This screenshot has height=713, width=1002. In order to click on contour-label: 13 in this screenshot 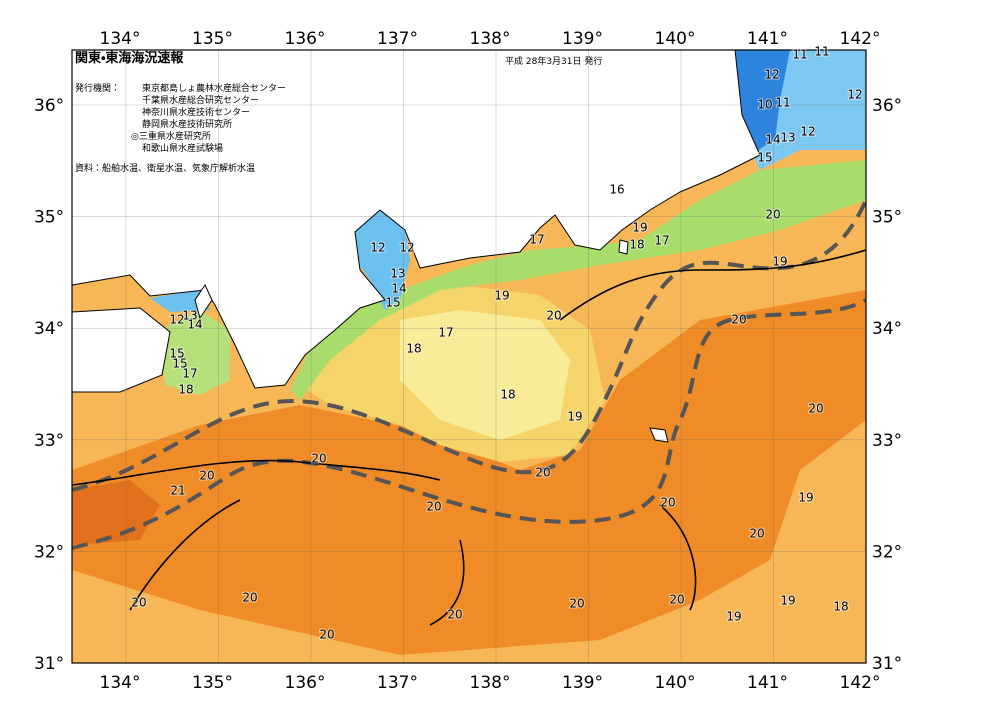, I will do `click(787, 138)`.